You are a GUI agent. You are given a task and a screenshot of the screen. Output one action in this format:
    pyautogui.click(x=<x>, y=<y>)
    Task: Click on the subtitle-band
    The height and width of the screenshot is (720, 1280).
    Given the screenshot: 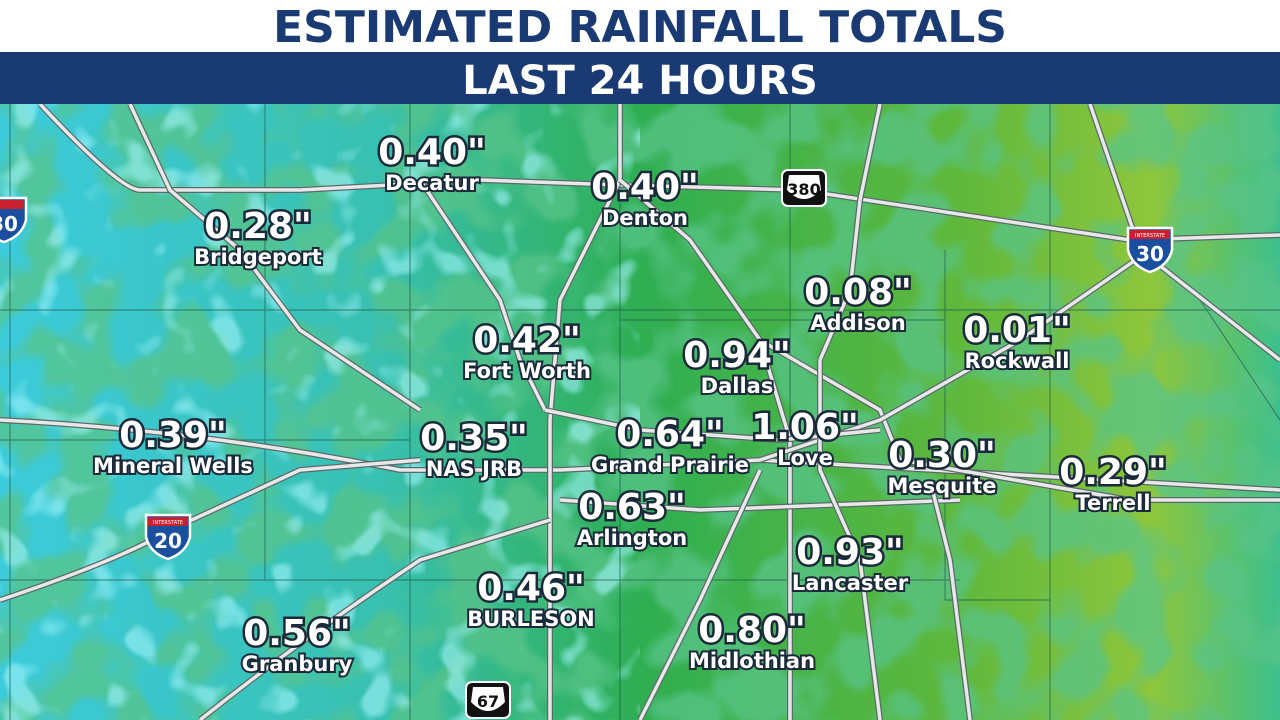 What is the action you would take?
    pyautogui.click(x=640, y=78)
    